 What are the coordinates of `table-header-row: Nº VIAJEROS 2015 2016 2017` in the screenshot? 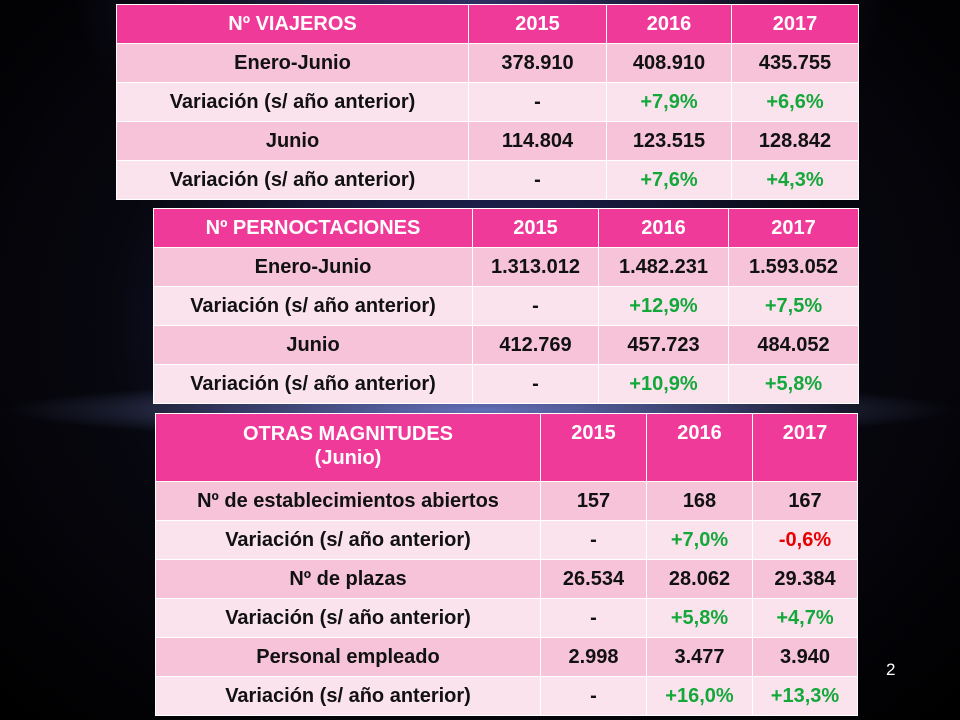 It's located at (487, 24).